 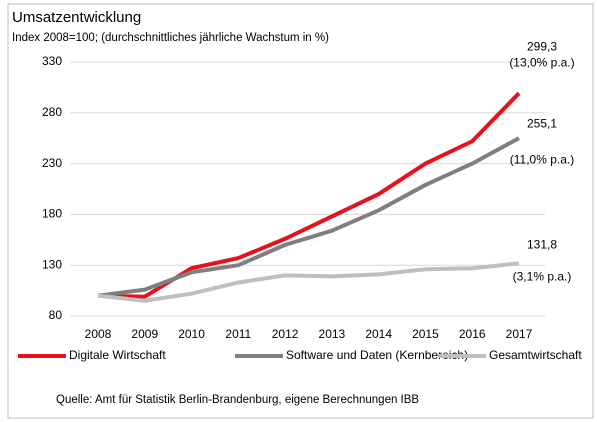 What do you see at coordinates (56, 315) in the screenshot?
I see `y-tick-label: 80` at bounding box center [56, 315].